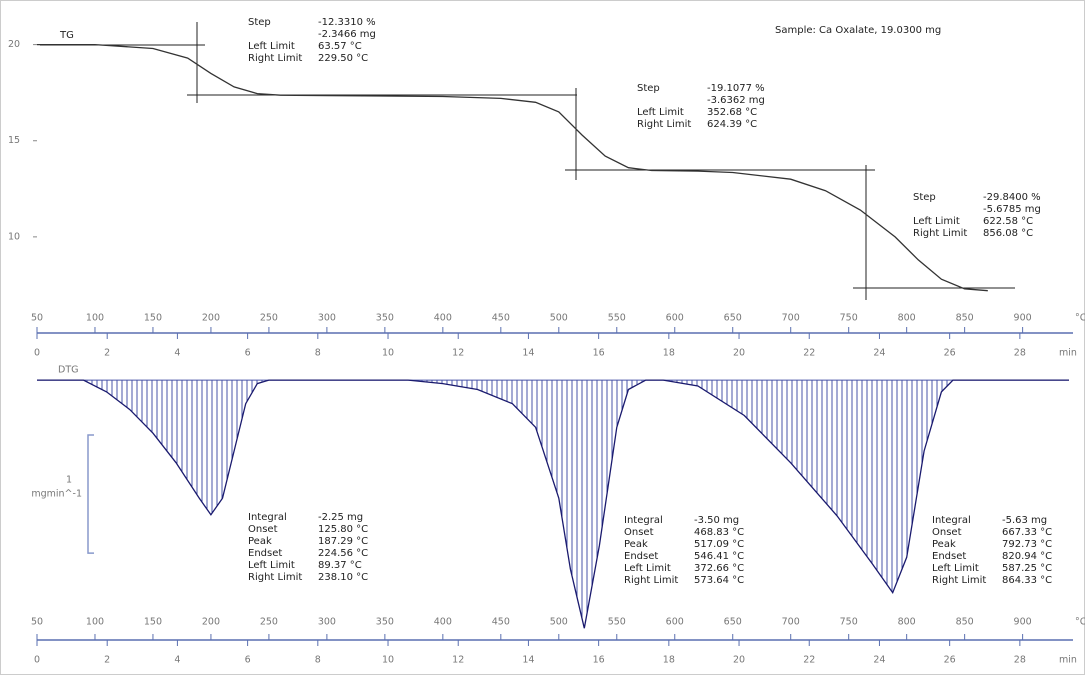 This screenshot has width=1085, height=675. I want to click on annotation-value: 187.29 °C, so click(343, 541).